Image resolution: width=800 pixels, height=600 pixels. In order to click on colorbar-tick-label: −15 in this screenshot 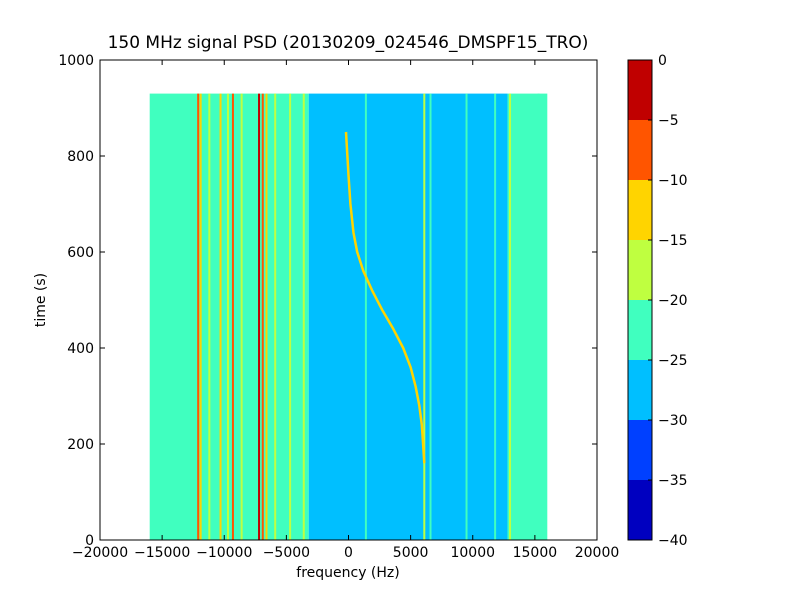, I will do `click(673, 241)`.